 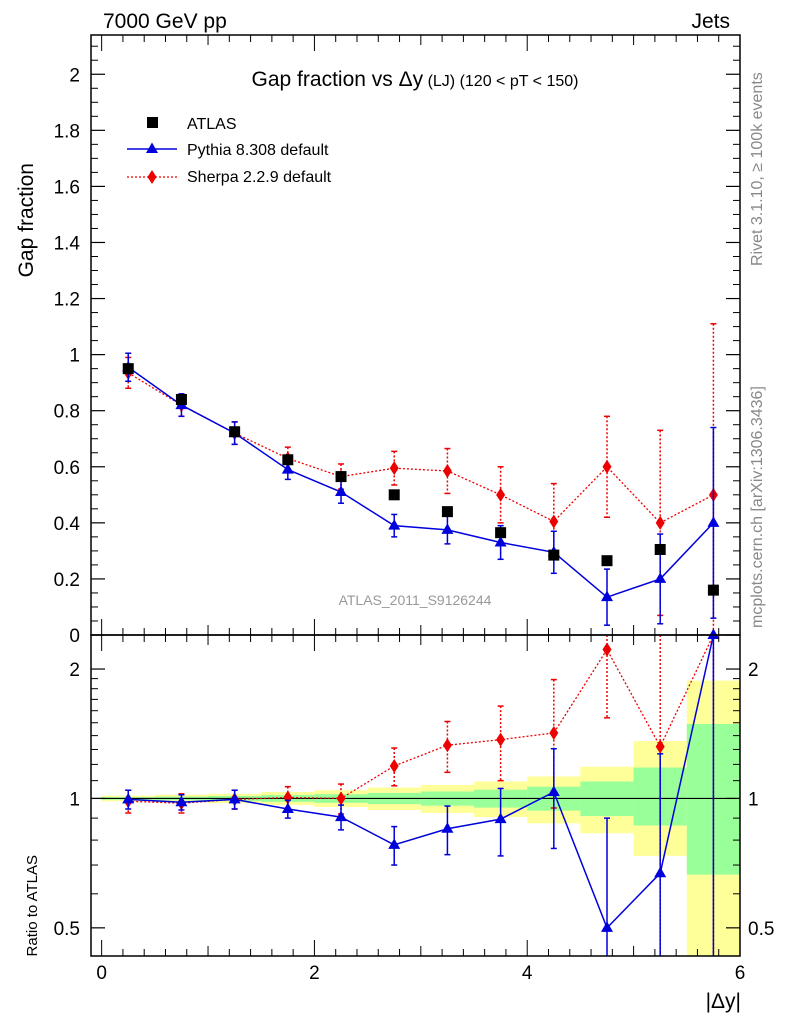 I want to click on analysis-watermark: ATLAS_2011_S9126244, so click(x=415, y=600).